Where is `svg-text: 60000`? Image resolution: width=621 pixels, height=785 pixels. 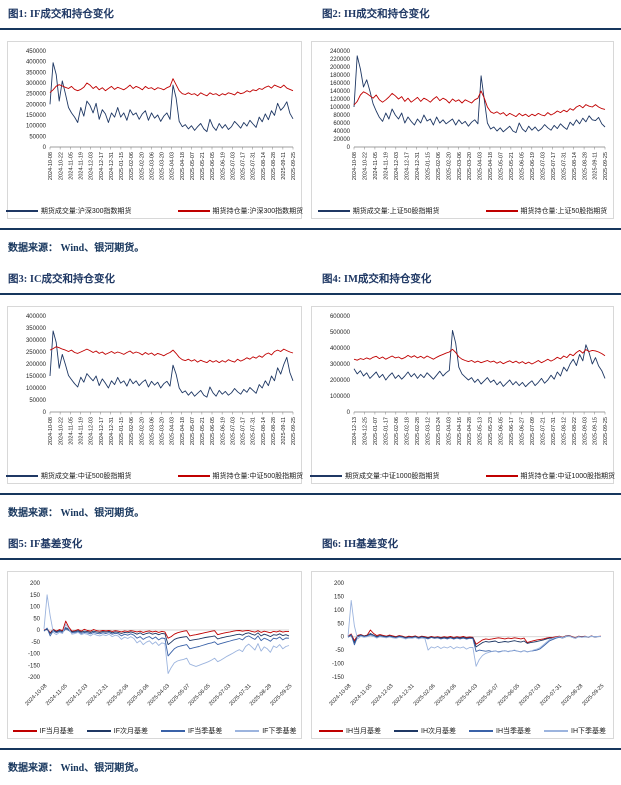
svg-text: 60000 is located at coordinates (341, 124).